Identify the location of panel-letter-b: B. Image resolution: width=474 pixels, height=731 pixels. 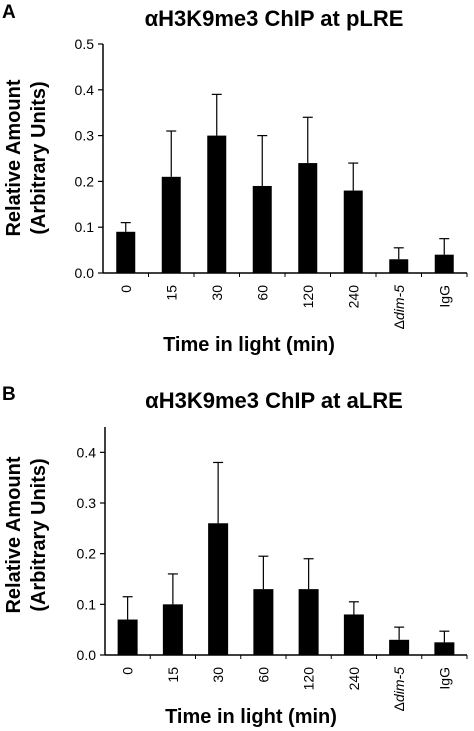
(9, 394).